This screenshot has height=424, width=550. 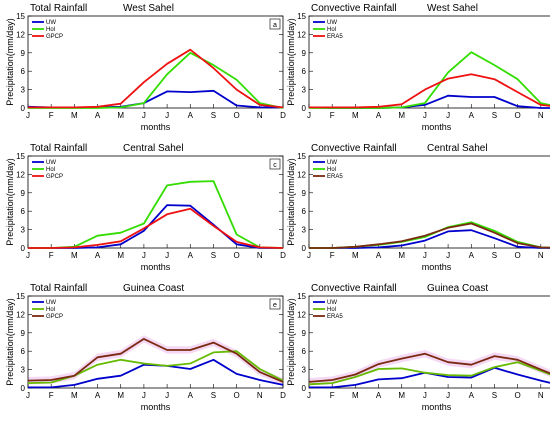 What do you see at coordinates (23, 53) in the screenshot?
I see `y-tick-label: 9` at bounding box center [23, 53].